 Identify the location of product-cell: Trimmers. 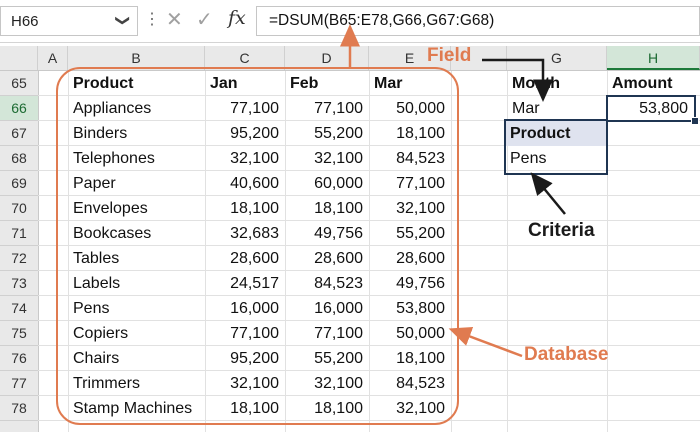
(106, 383).